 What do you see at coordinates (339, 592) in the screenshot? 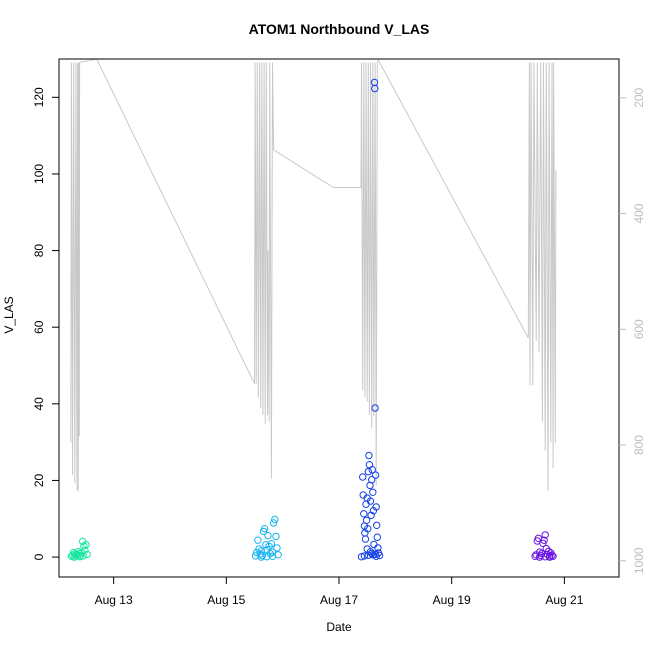
I see `x-axis: Aug 13 Aug 15 Aug 17 Aug 19 Aug 21` at bounding box center [339, 592].